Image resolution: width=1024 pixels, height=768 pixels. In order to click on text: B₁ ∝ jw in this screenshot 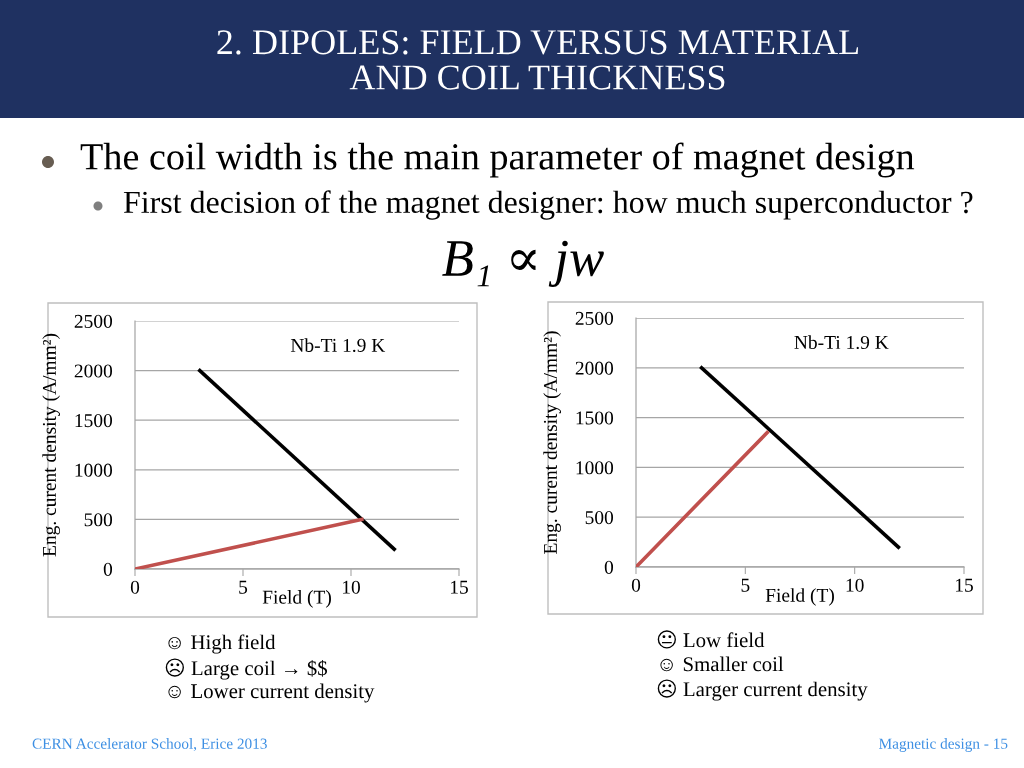, I will do `click(523, 263)`.